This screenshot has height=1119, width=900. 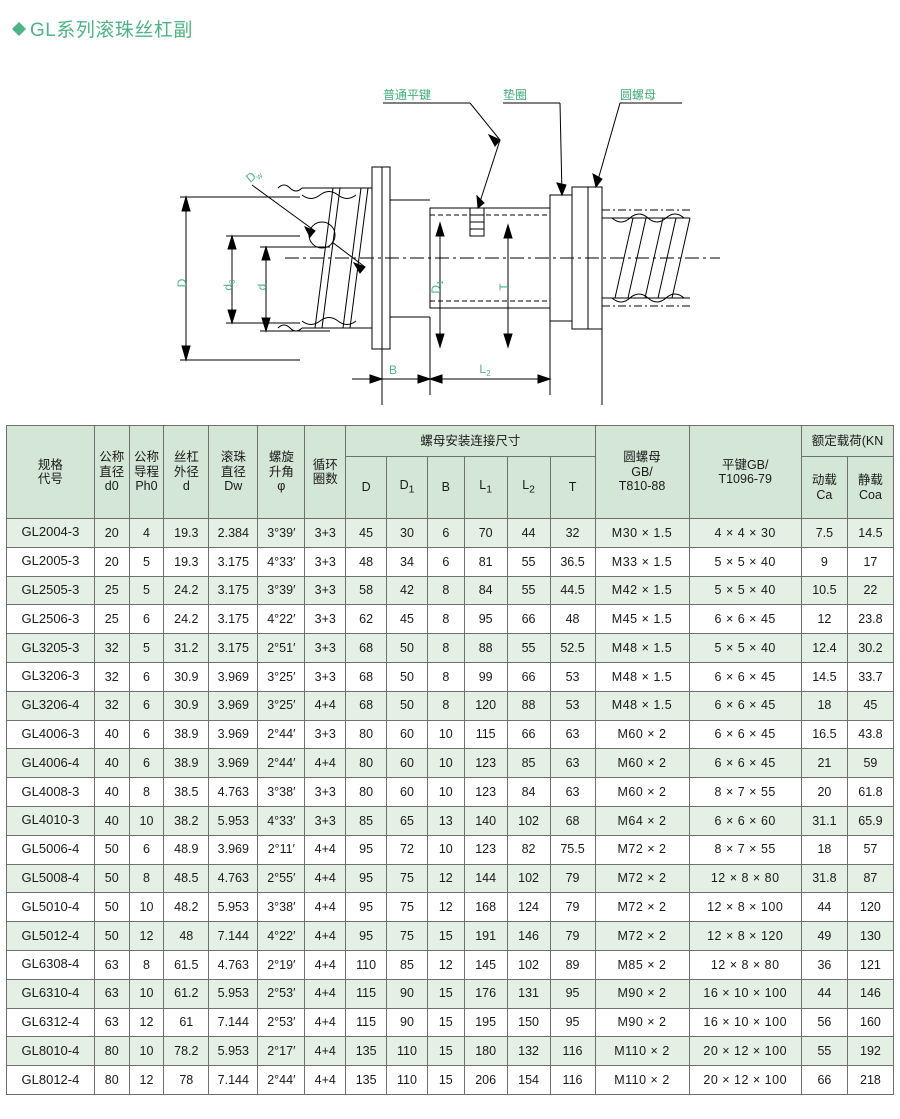 I want to click on cell-nut-T: 116, so click(x=572, y=1080).